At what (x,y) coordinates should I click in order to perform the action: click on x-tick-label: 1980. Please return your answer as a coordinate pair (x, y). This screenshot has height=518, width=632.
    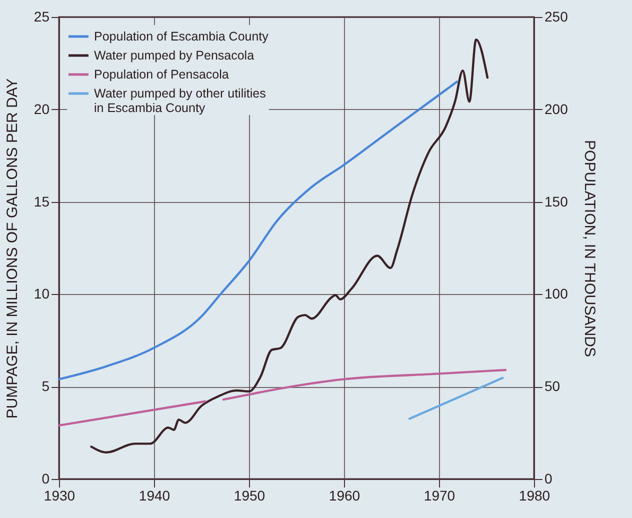
    Looking at the image, I should click on (534, 496).